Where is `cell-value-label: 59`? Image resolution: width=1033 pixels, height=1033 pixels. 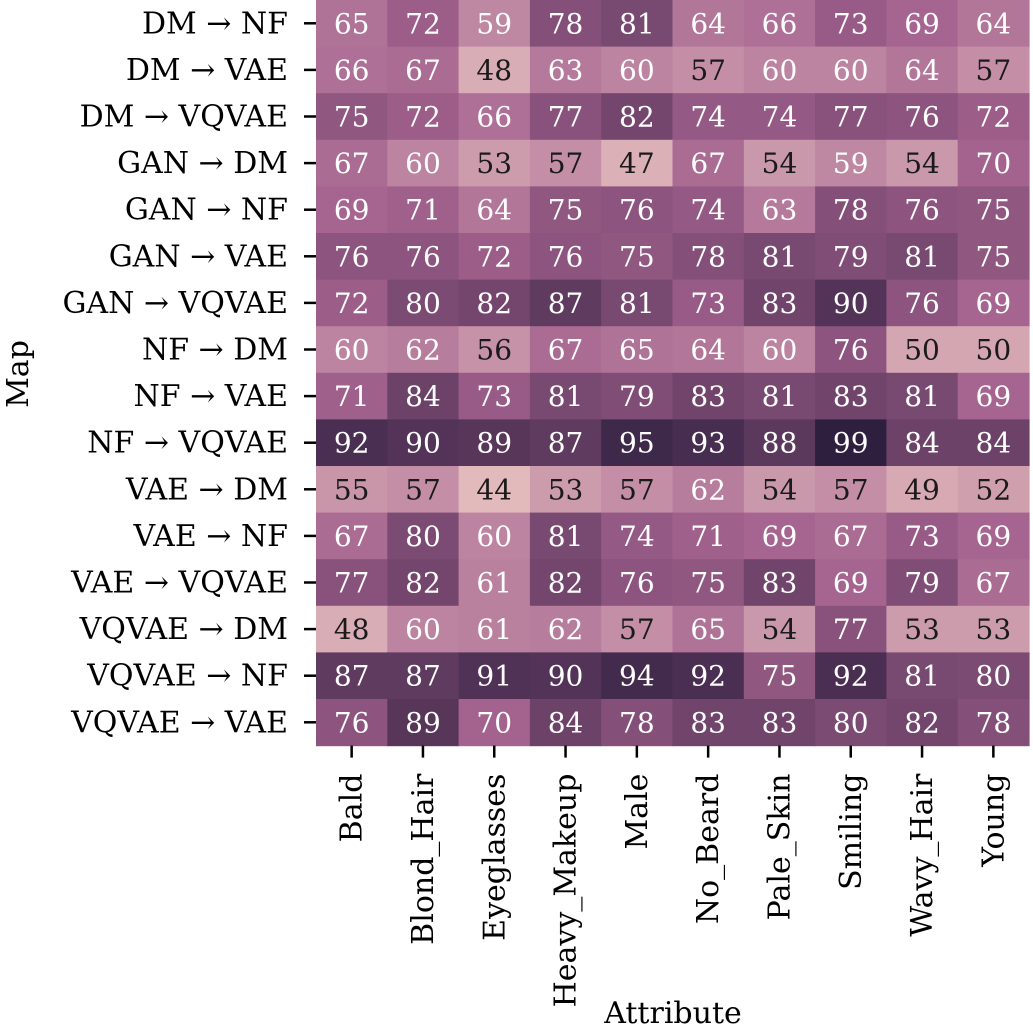 cell-value-label: 59 is located at coordinates (851, 163).